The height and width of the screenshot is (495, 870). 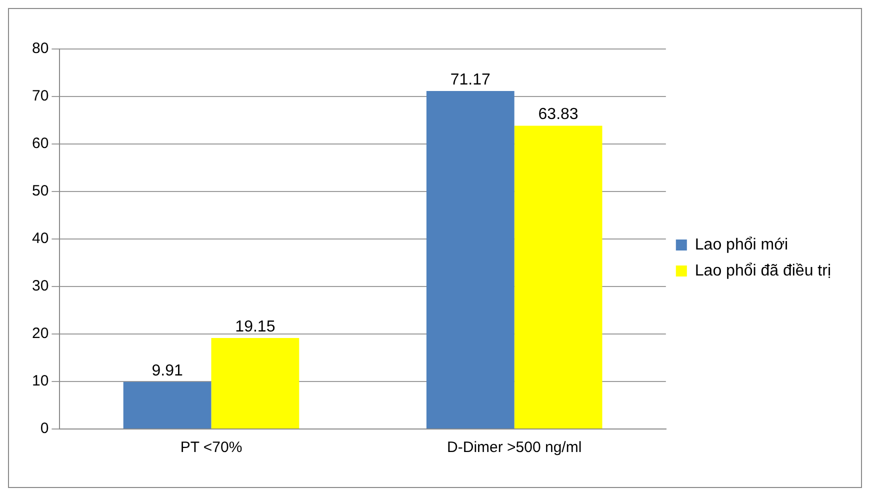 I want to click on y-tick-label: 0, so click(x=44, y=429).